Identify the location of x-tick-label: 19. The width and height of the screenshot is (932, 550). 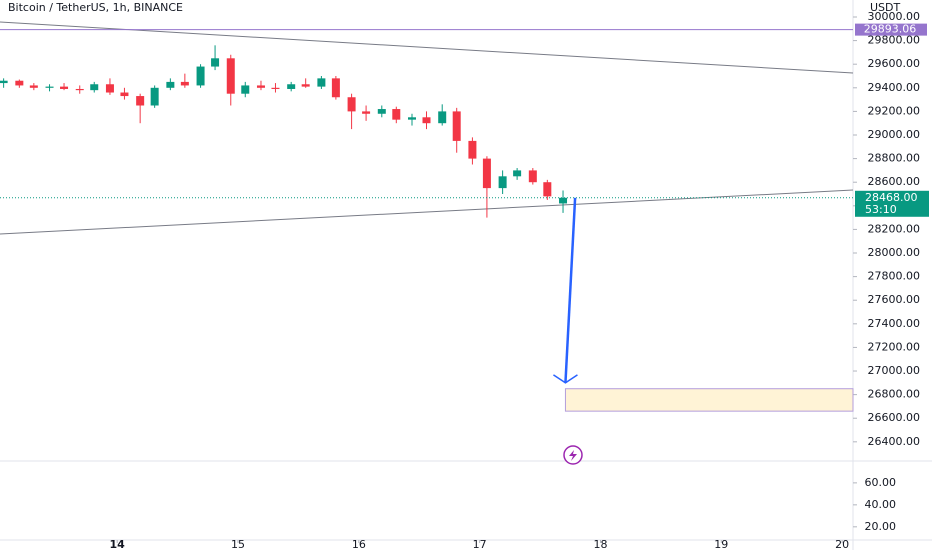
(721, 544).